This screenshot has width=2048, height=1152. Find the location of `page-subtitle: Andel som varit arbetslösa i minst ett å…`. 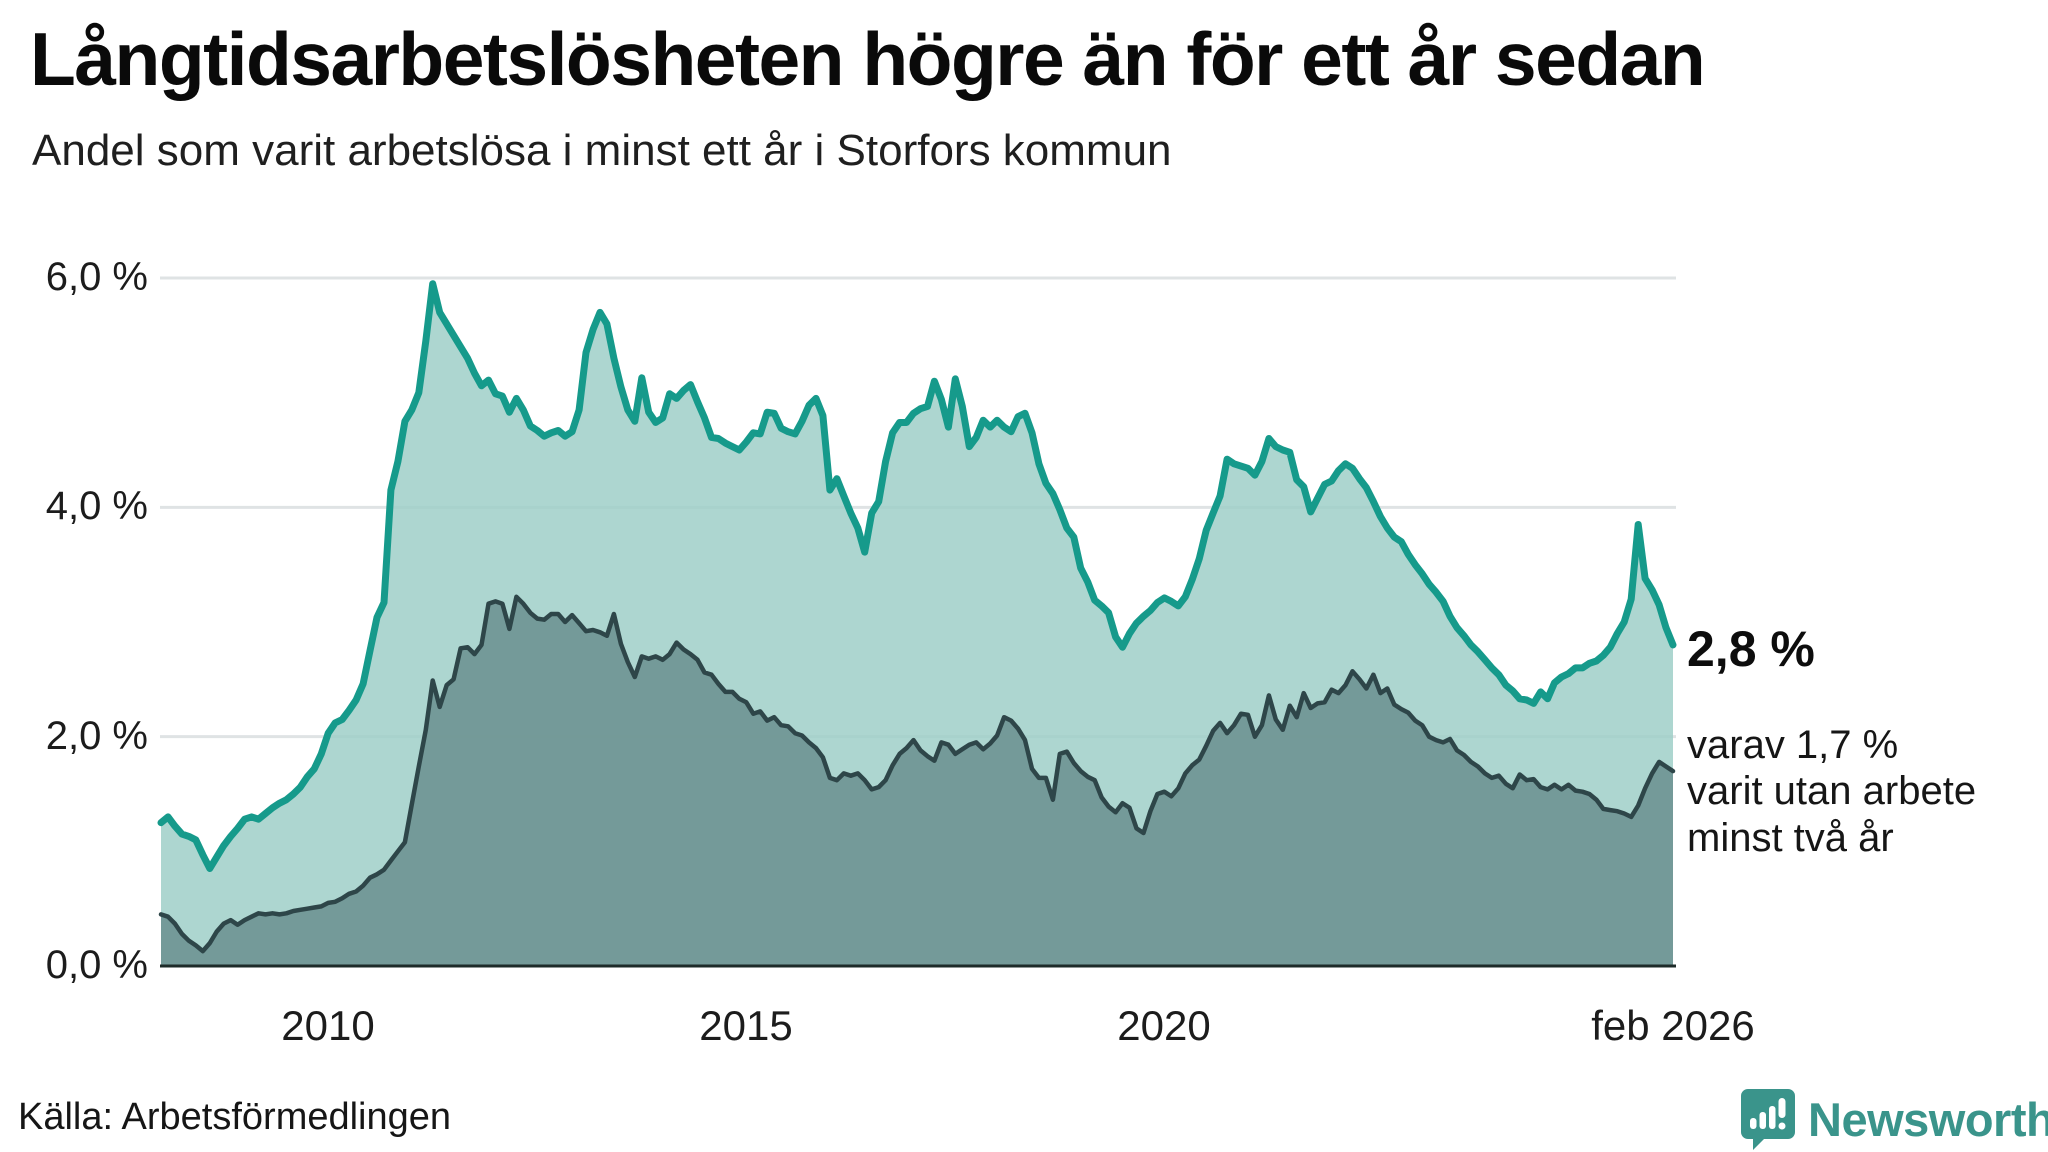

page-subtitle: Andel som varit arbetslösa i minst ett å… is located at coordinates (602, 150).